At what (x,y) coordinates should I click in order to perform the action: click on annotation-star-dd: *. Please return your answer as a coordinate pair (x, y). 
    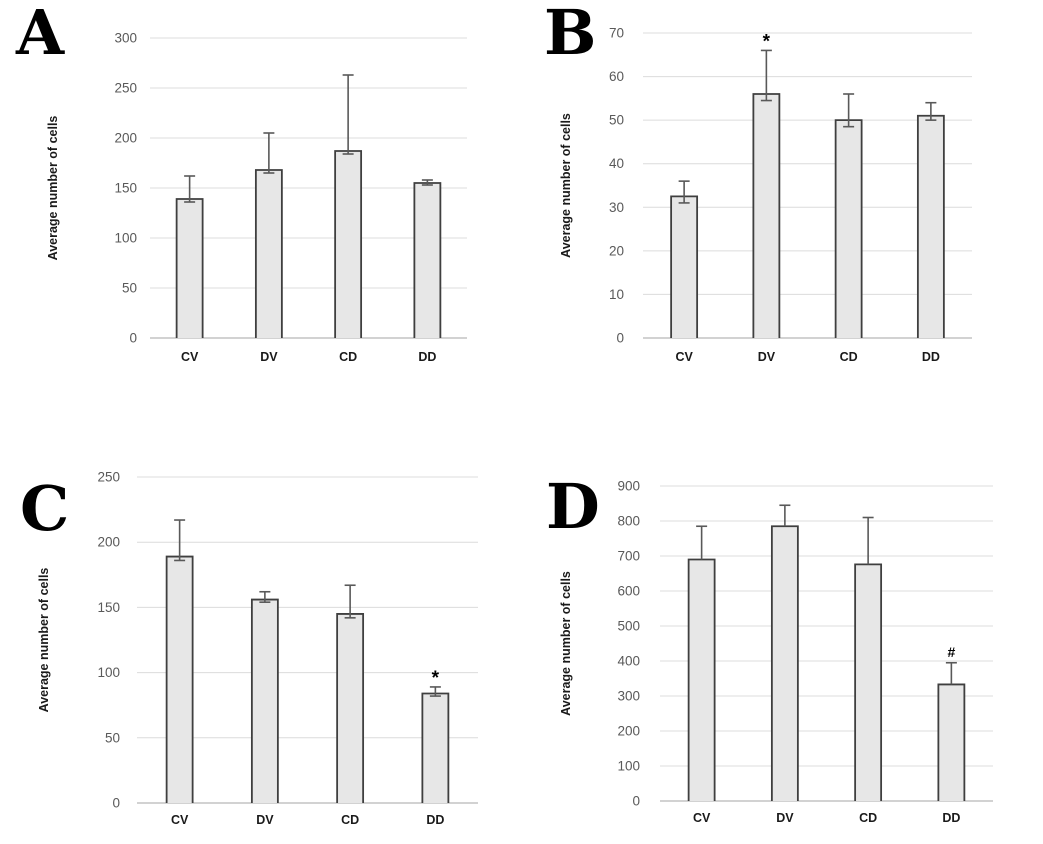
    Looking at the image, I should click on (436, 678).